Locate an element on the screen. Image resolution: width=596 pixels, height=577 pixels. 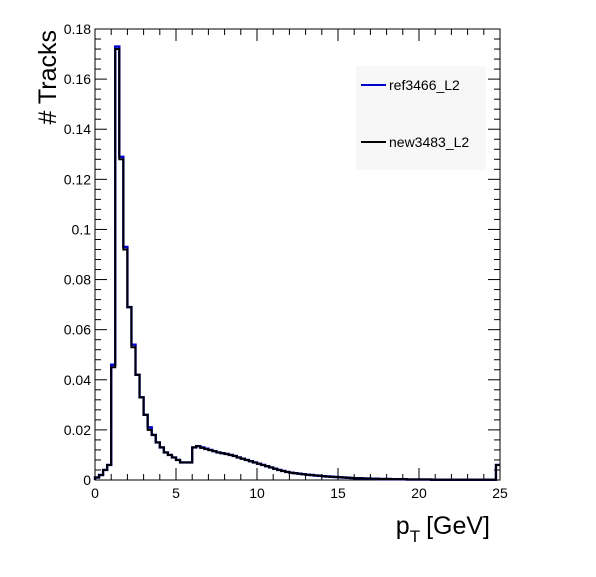
legend-label-new3483: new3483_L2 is located at coordinates (429, 142).